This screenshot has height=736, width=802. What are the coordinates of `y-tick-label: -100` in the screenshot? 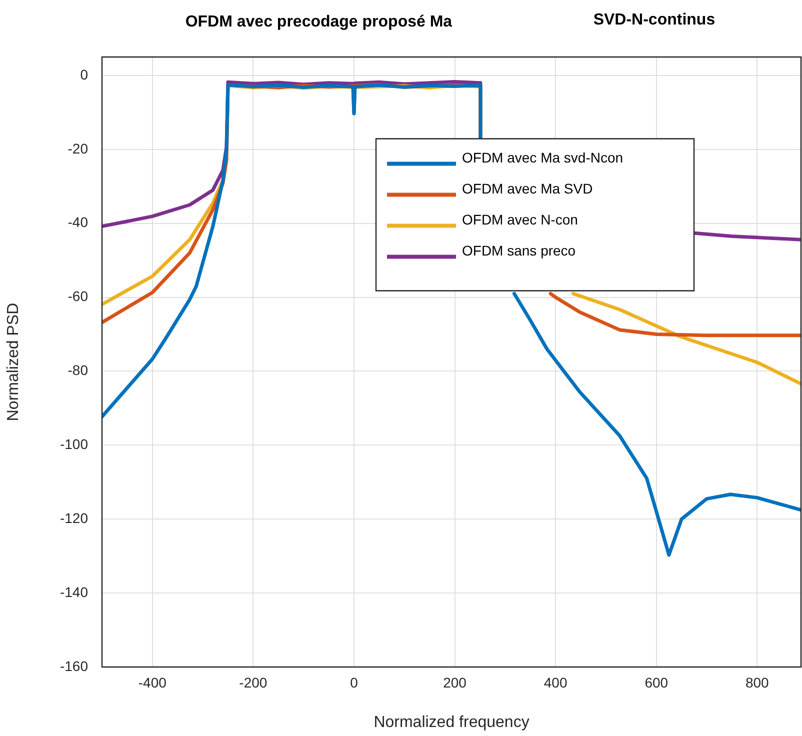 It's located at (74, 444).